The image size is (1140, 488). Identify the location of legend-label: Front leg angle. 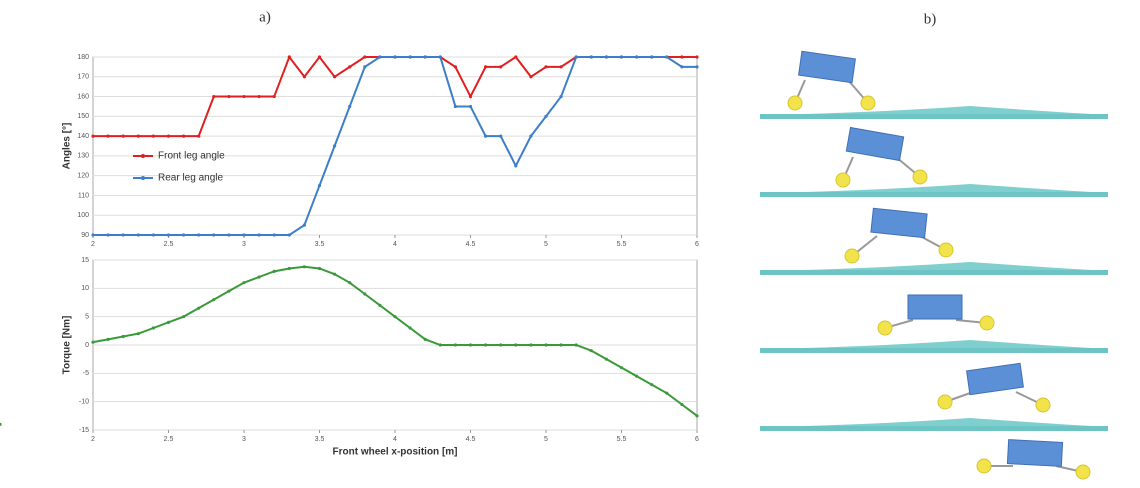
(191, 156).